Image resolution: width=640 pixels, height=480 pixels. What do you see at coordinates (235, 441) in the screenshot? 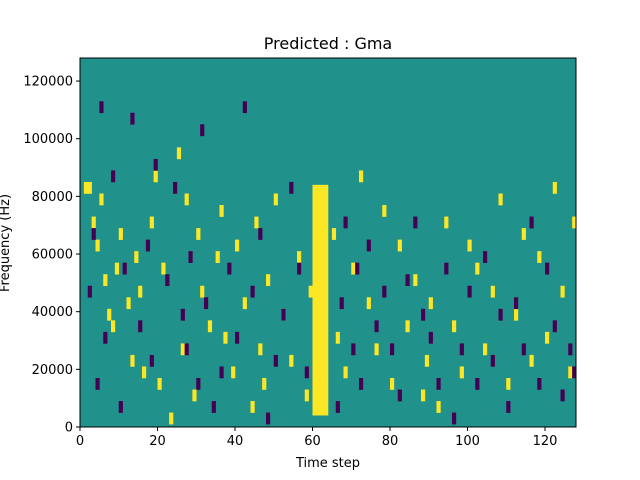
I see `x-tick-label: 40` at bounding box center [235, 441].